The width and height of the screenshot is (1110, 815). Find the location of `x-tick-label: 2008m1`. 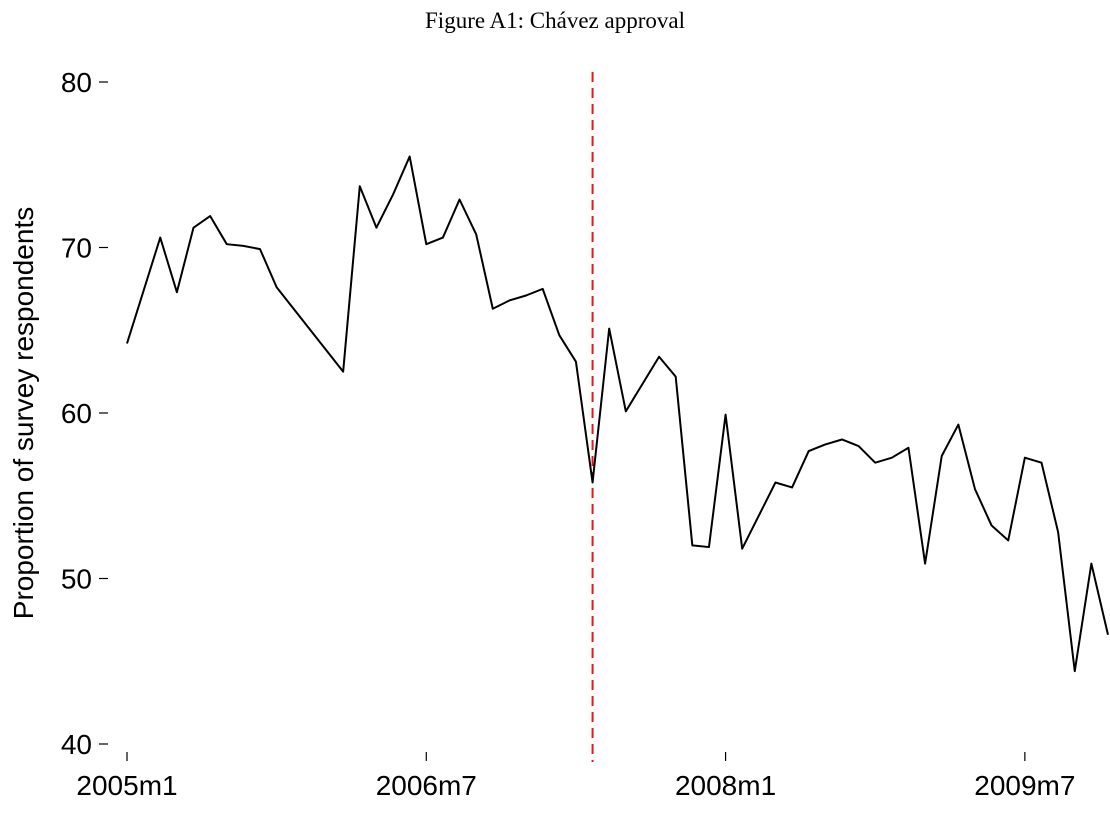

x-tick-label: 2008m1 is located at coordinates (725, 785).